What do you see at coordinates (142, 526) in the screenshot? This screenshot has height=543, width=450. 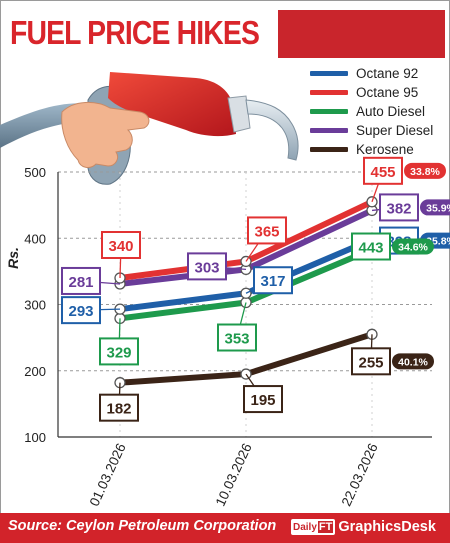 I see `source-note: Source: Ceylon Petroleum Corporation` at bounding box center [142, 526].